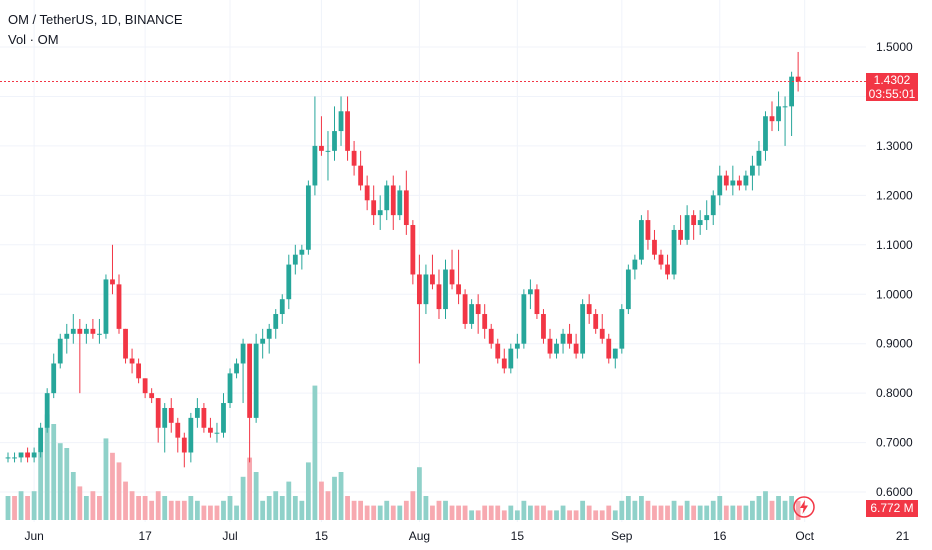 Image resolution: width=932 pixels, height=550 pixels. I want to click on lightning-icon, so click(804, 507).